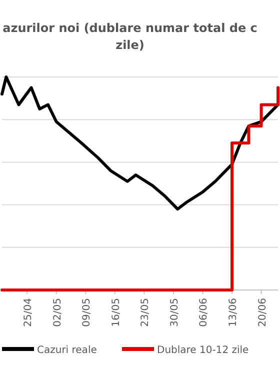 This screenshot has height=376, width=280. Describe the element at coordinates (146, 312) in the screenshot. I see `x-tick-label: 23/05` at that location.